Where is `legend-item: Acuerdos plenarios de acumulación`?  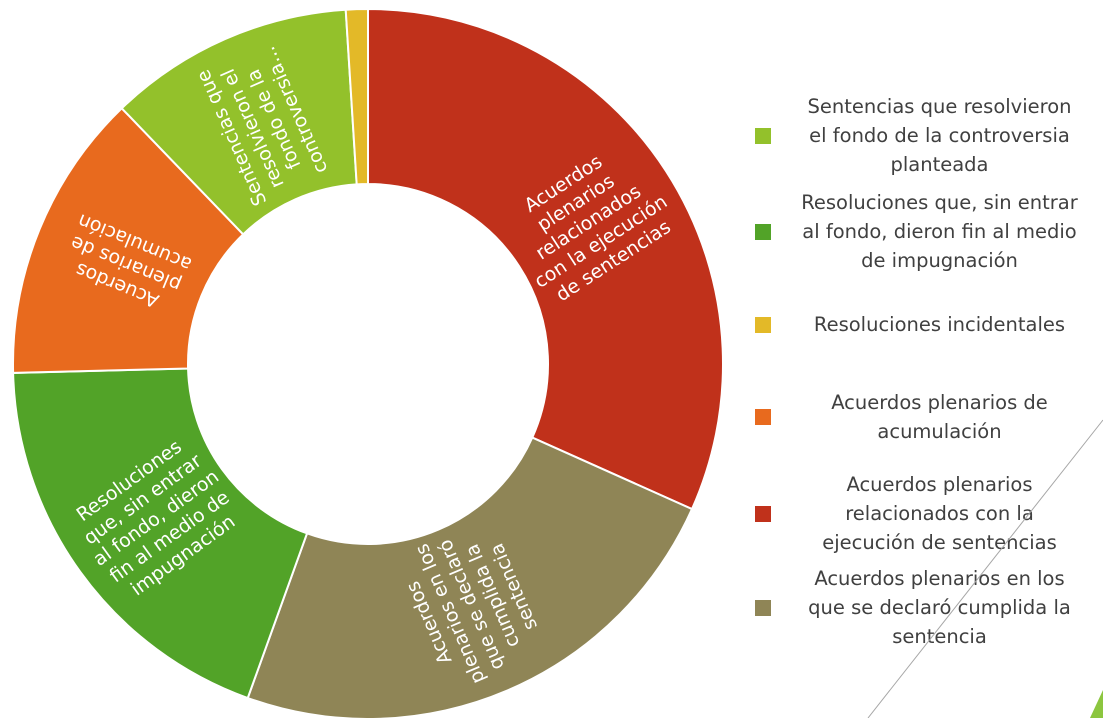
legend-item: Acuerdos plenarios de acumulación is located at coordinates (929, 417).